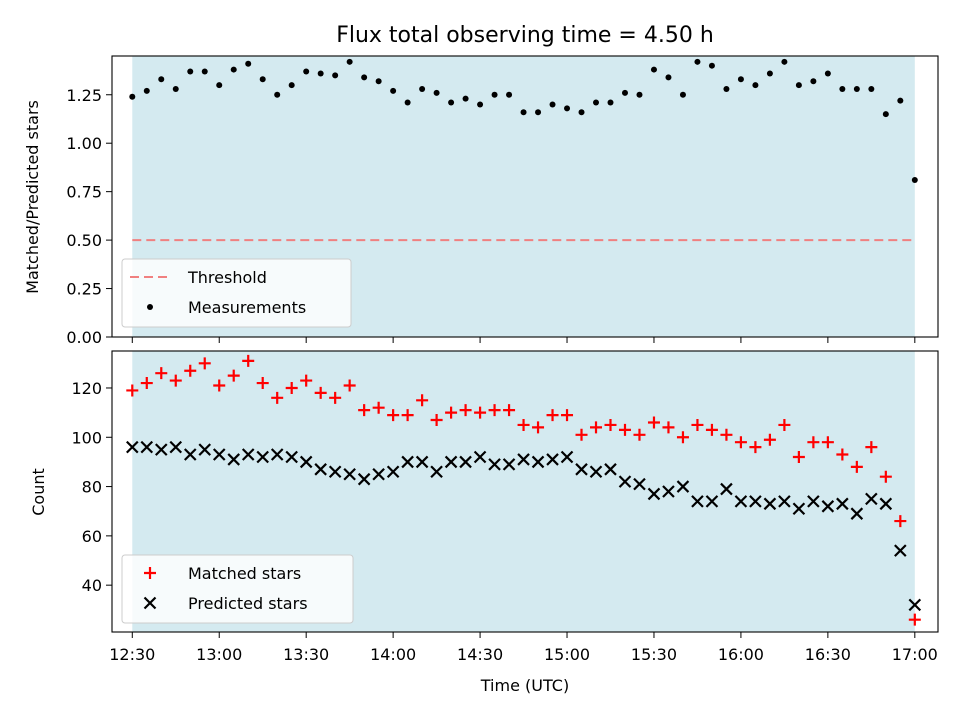 This screenshot has height=720, width=960. I want to click on legend-entry-label: Predicted stars, so click(248, 603).